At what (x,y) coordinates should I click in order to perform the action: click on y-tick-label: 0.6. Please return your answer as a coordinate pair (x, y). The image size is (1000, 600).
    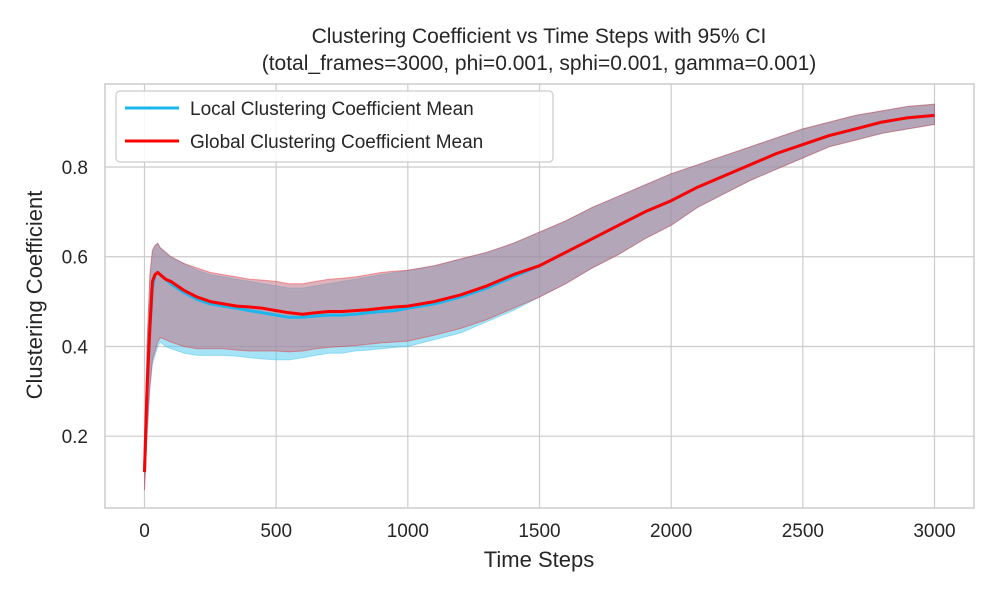
    Looking at the image, I should click on (75, 258).